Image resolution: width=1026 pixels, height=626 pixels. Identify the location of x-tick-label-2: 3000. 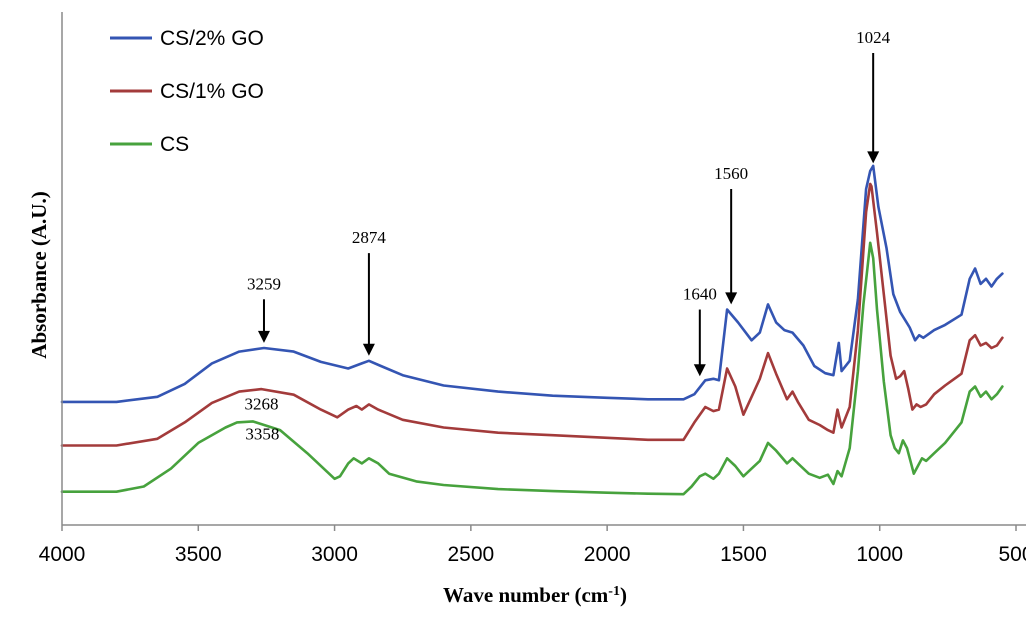
(334, 554).